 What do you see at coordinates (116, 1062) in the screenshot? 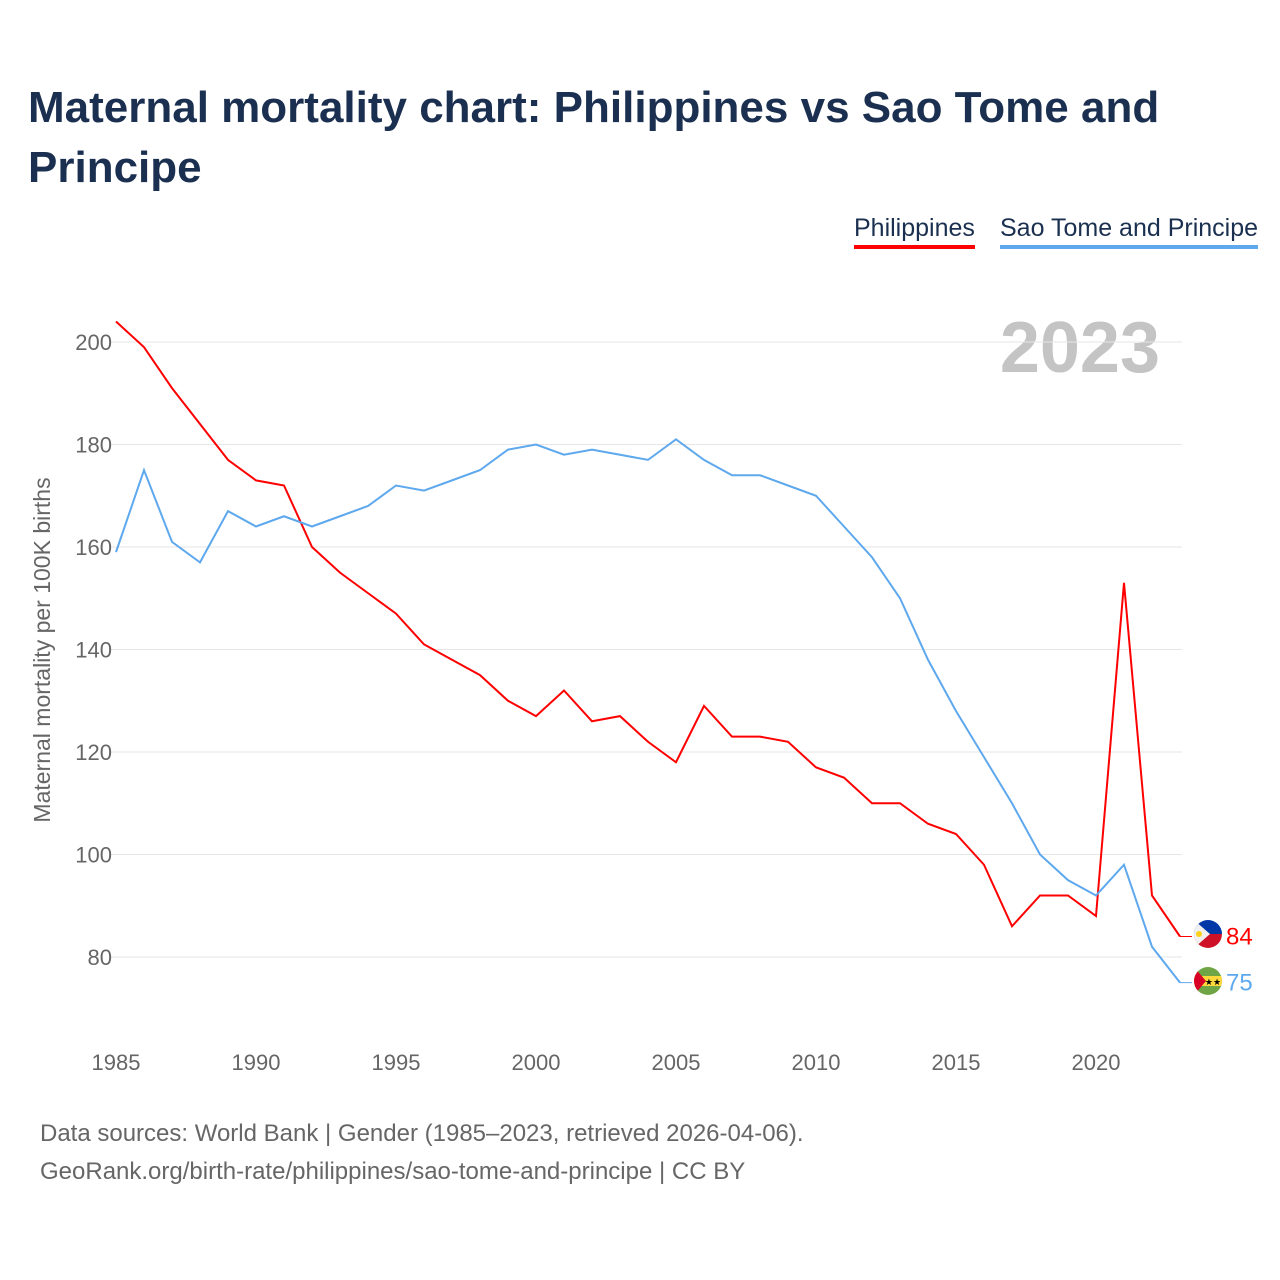
I see `x-tick-label: 1985` at bounding box center [116, 1062].